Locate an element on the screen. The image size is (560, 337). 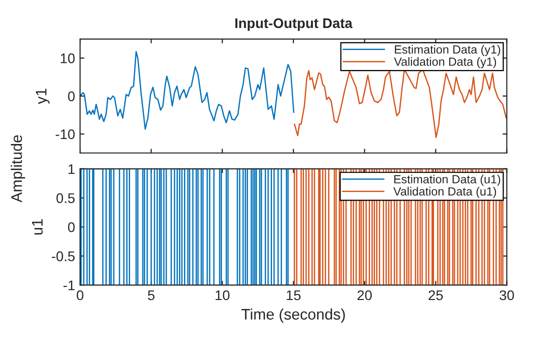
legend-label: Estimation Data (u1) is located at coordinates (447, 180).